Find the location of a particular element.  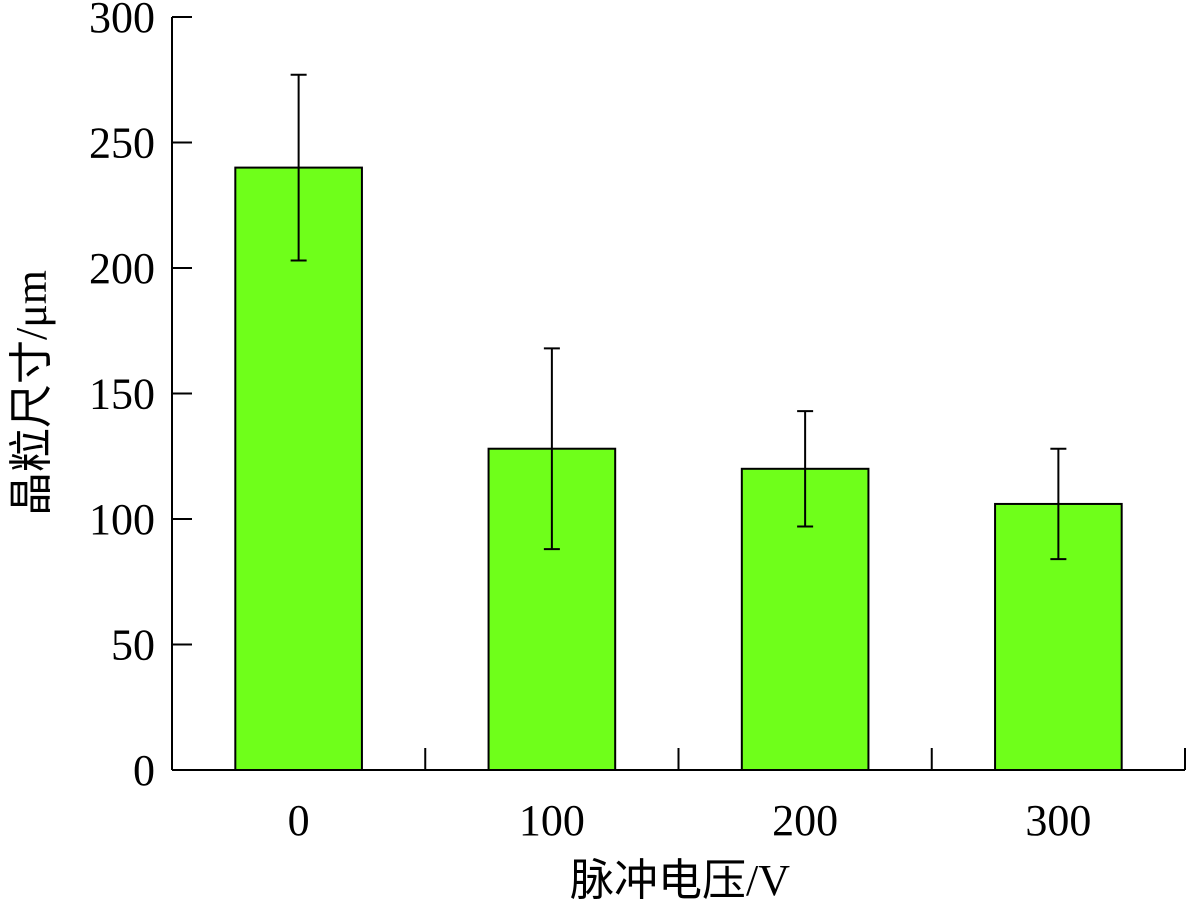

y-tick-label-100: 100 is located at coordinates (122, 519).